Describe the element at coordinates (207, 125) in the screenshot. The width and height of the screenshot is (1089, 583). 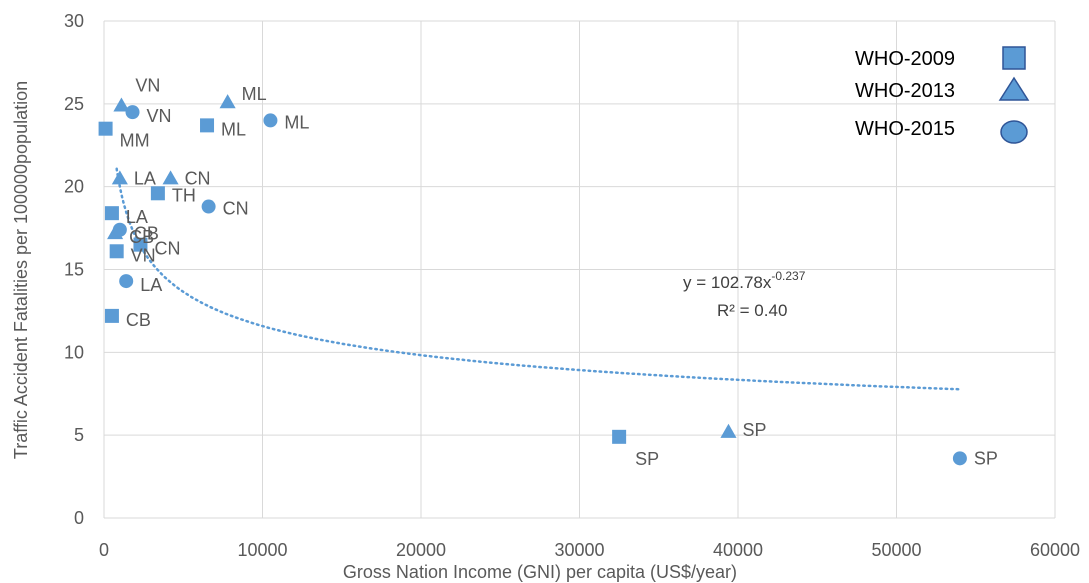
I see `point-square-ml` at that location.